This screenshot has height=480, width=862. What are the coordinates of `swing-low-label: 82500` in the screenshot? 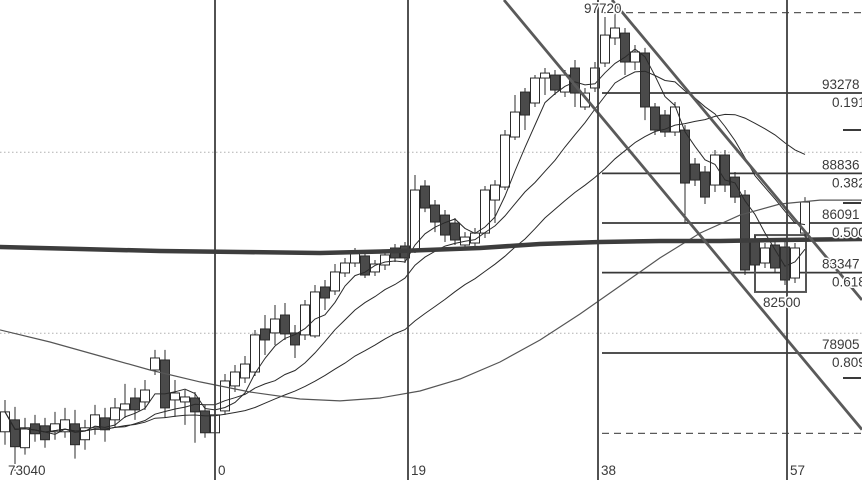 It's located at (782, 302).